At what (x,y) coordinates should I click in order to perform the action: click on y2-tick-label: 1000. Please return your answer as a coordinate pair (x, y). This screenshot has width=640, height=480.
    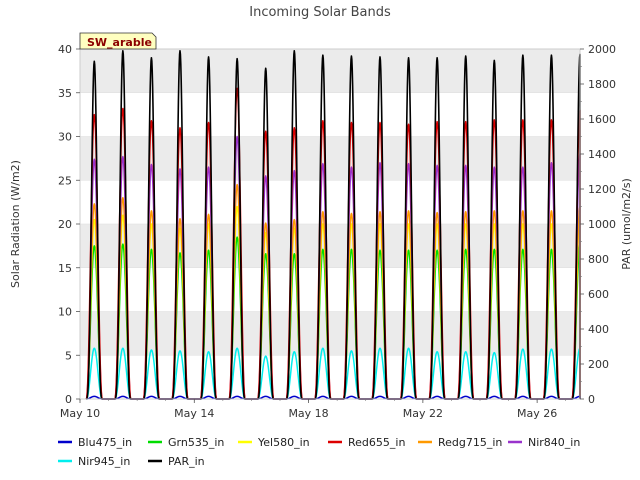
    Looking at the image, I should click on (602, 224).